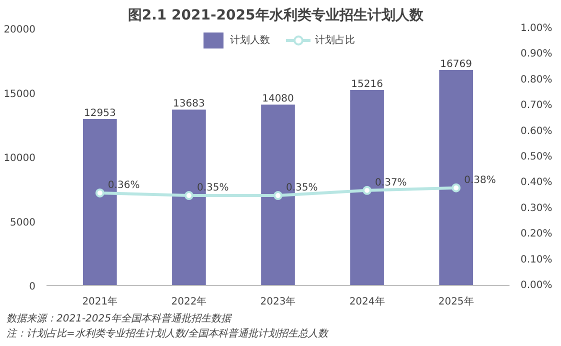  Describe the element at coordinates (189, 302) in the screenshot. I see `x-tick-label: 2022年` at that location.